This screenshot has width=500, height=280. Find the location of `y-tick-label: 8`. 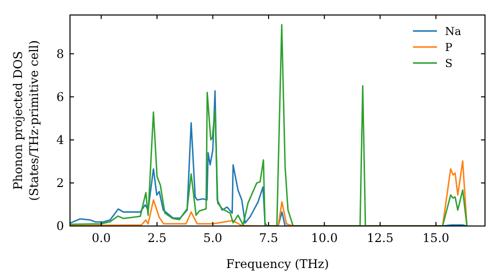

y-tick-label: 8 is located at coordinates (60, 53).